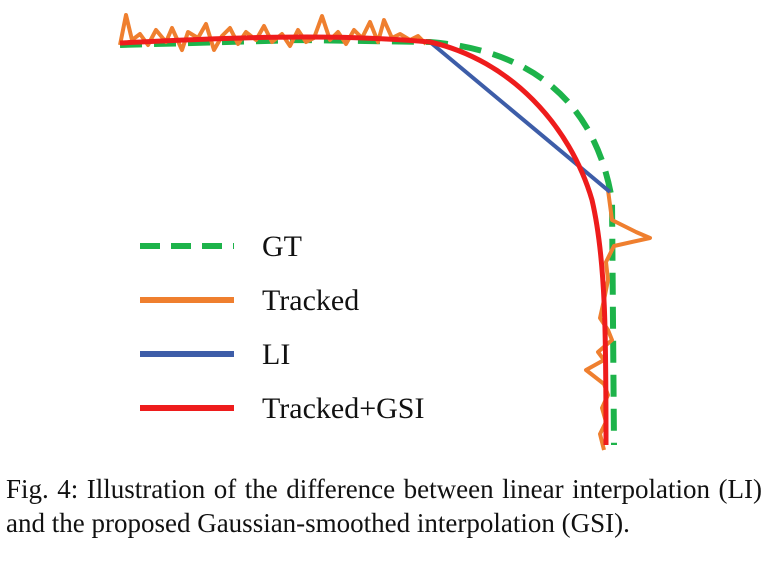 Image resolution: width=771 pixels, height=570 pixels. Describe the element at coordinates (343, 408) in the screenshot. I see `legend-label-gsi: Tracked+GSI` at that location.